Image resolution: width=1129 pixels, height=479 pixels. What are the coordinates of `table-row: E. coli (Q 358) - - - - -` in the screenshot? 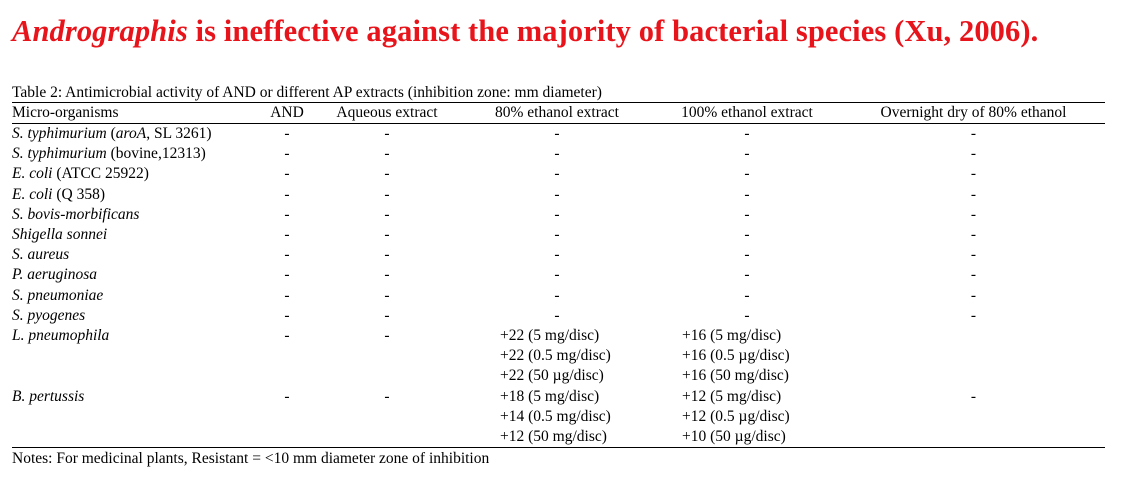 It's located at (558, 195).